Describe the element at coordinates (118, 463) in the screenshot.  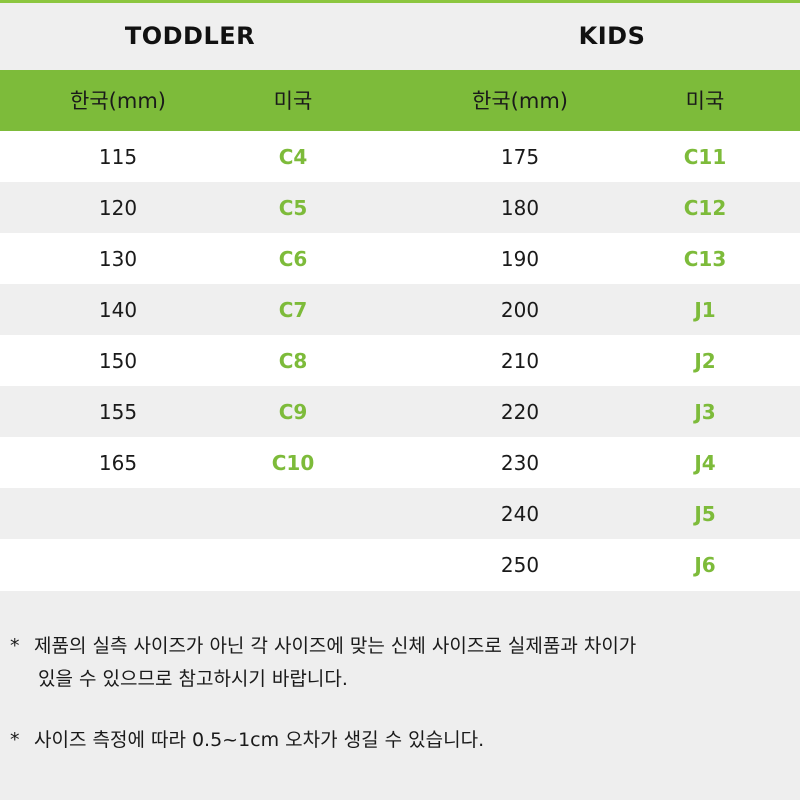
I see `toddler-kr-size: 165` at that location.